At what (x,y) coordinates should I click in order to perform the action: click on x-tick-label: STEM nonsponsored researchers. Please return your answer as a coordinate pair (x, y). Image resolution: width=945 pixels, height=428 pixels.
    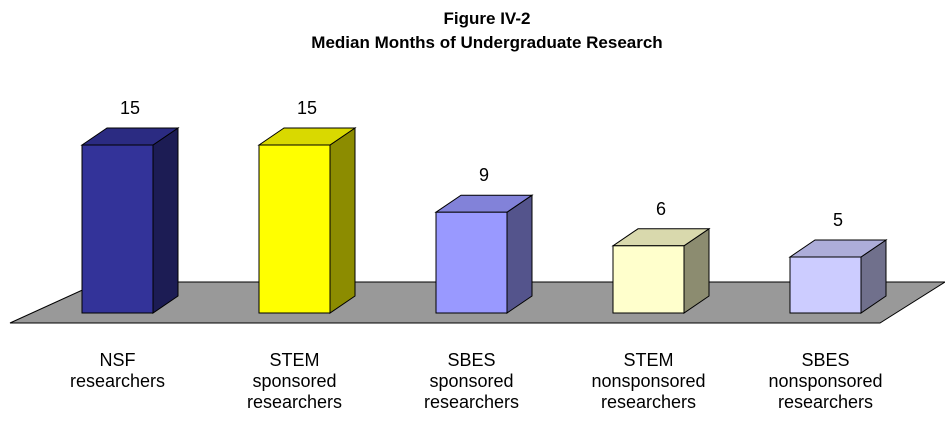
    Looking at the image, I should click on (648, 381).